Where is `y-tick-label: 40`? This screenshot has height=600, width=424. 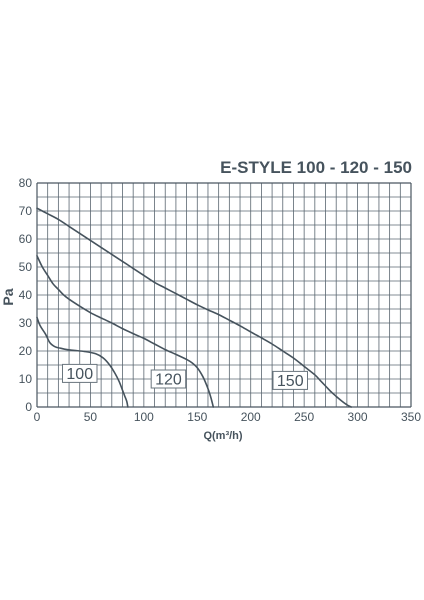 y-tick-label: 40 is located at coordinates (26, 295).